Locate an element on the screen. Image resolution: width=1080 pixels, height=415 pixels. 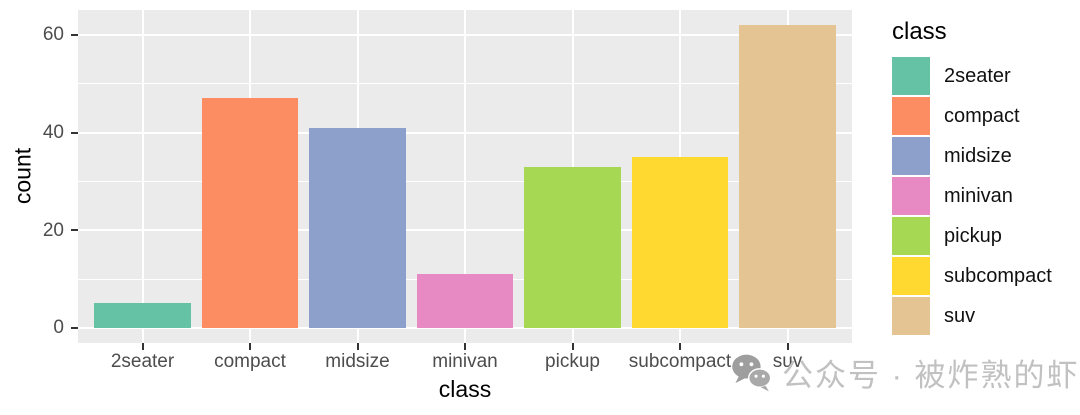
x-tick-label: midsize is located at coordinates (357, 361).